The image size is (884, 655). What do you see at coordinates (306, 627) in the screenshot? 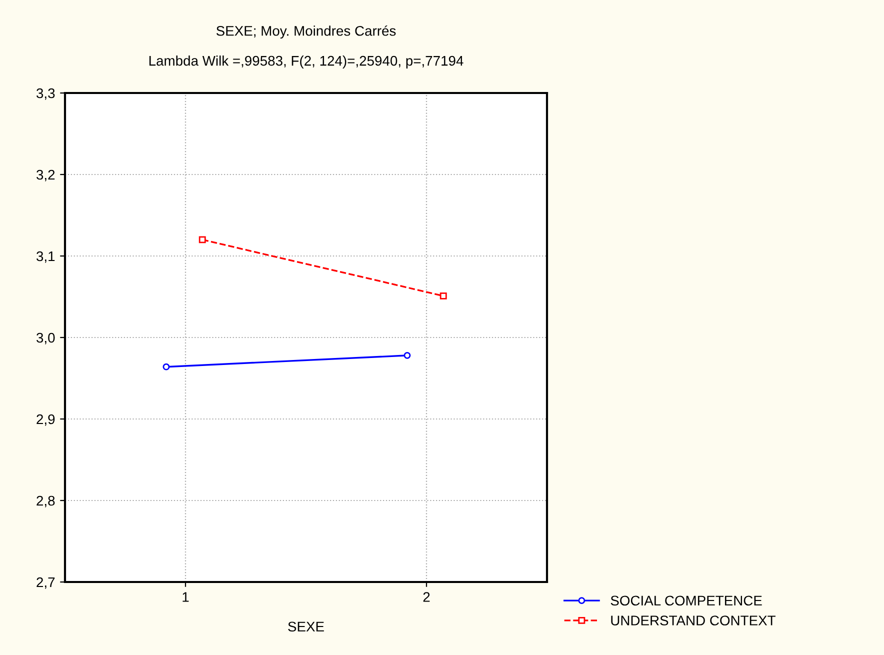
I see `x-axis-title: SEXE` at bounding box center [306, 627].